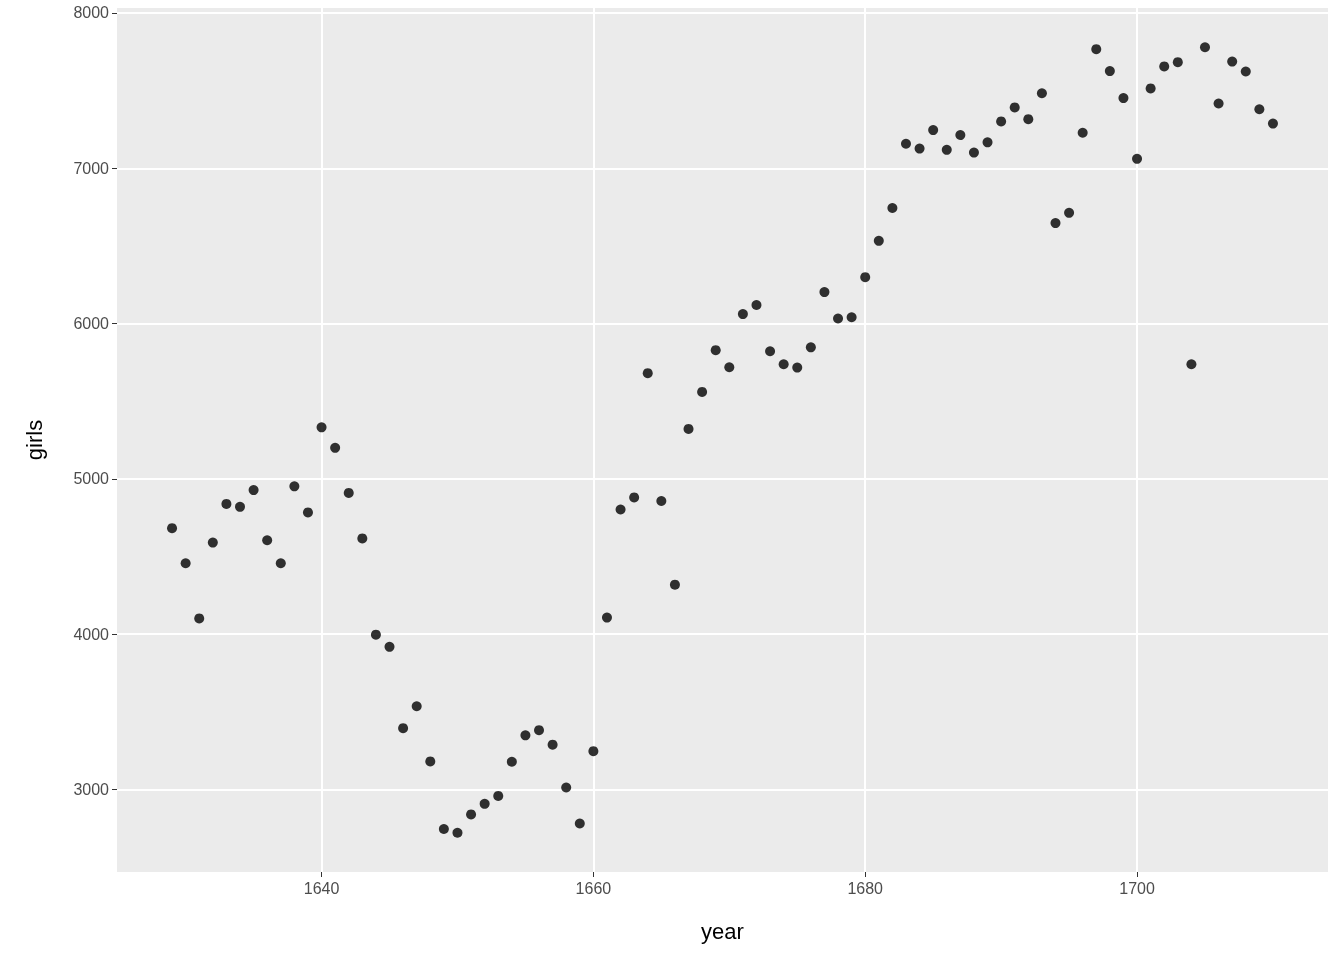 Image resolution: width=1344 pixels, height=960 pixels. I want to click on y-tick-label: 6000, so click(91, 324).